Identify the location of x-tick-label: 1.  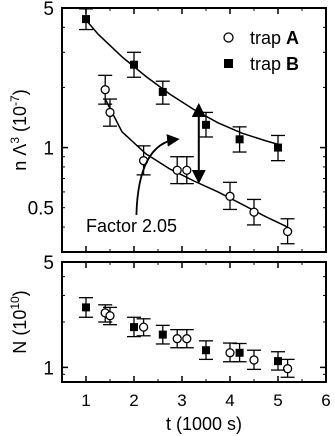
(85, 400).